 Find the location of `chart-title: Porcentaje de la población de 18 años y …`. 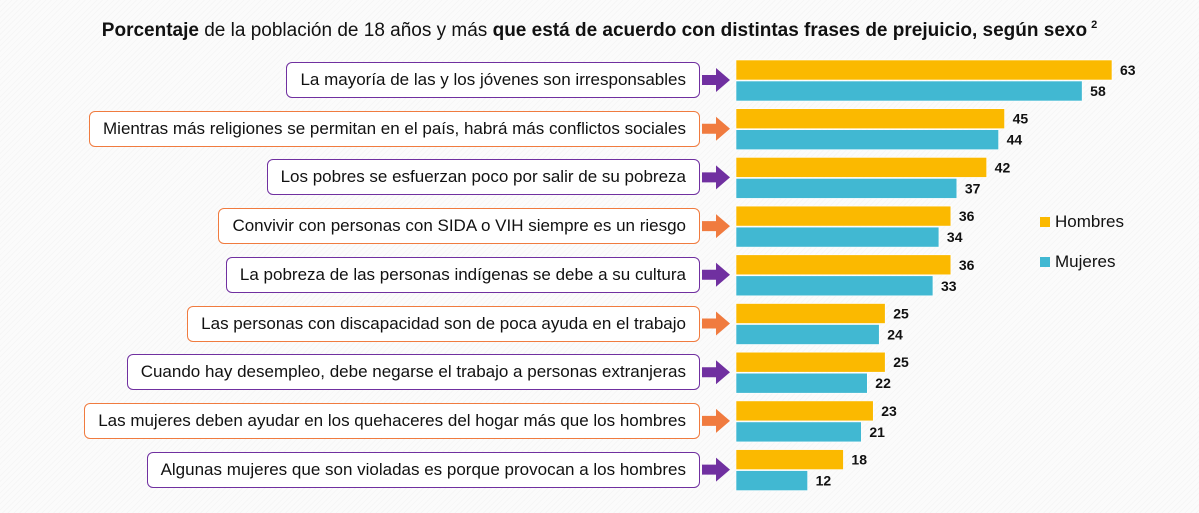

chart-title: Porcentaje de la población de 18 años y … is located at coordinates (599, 30).